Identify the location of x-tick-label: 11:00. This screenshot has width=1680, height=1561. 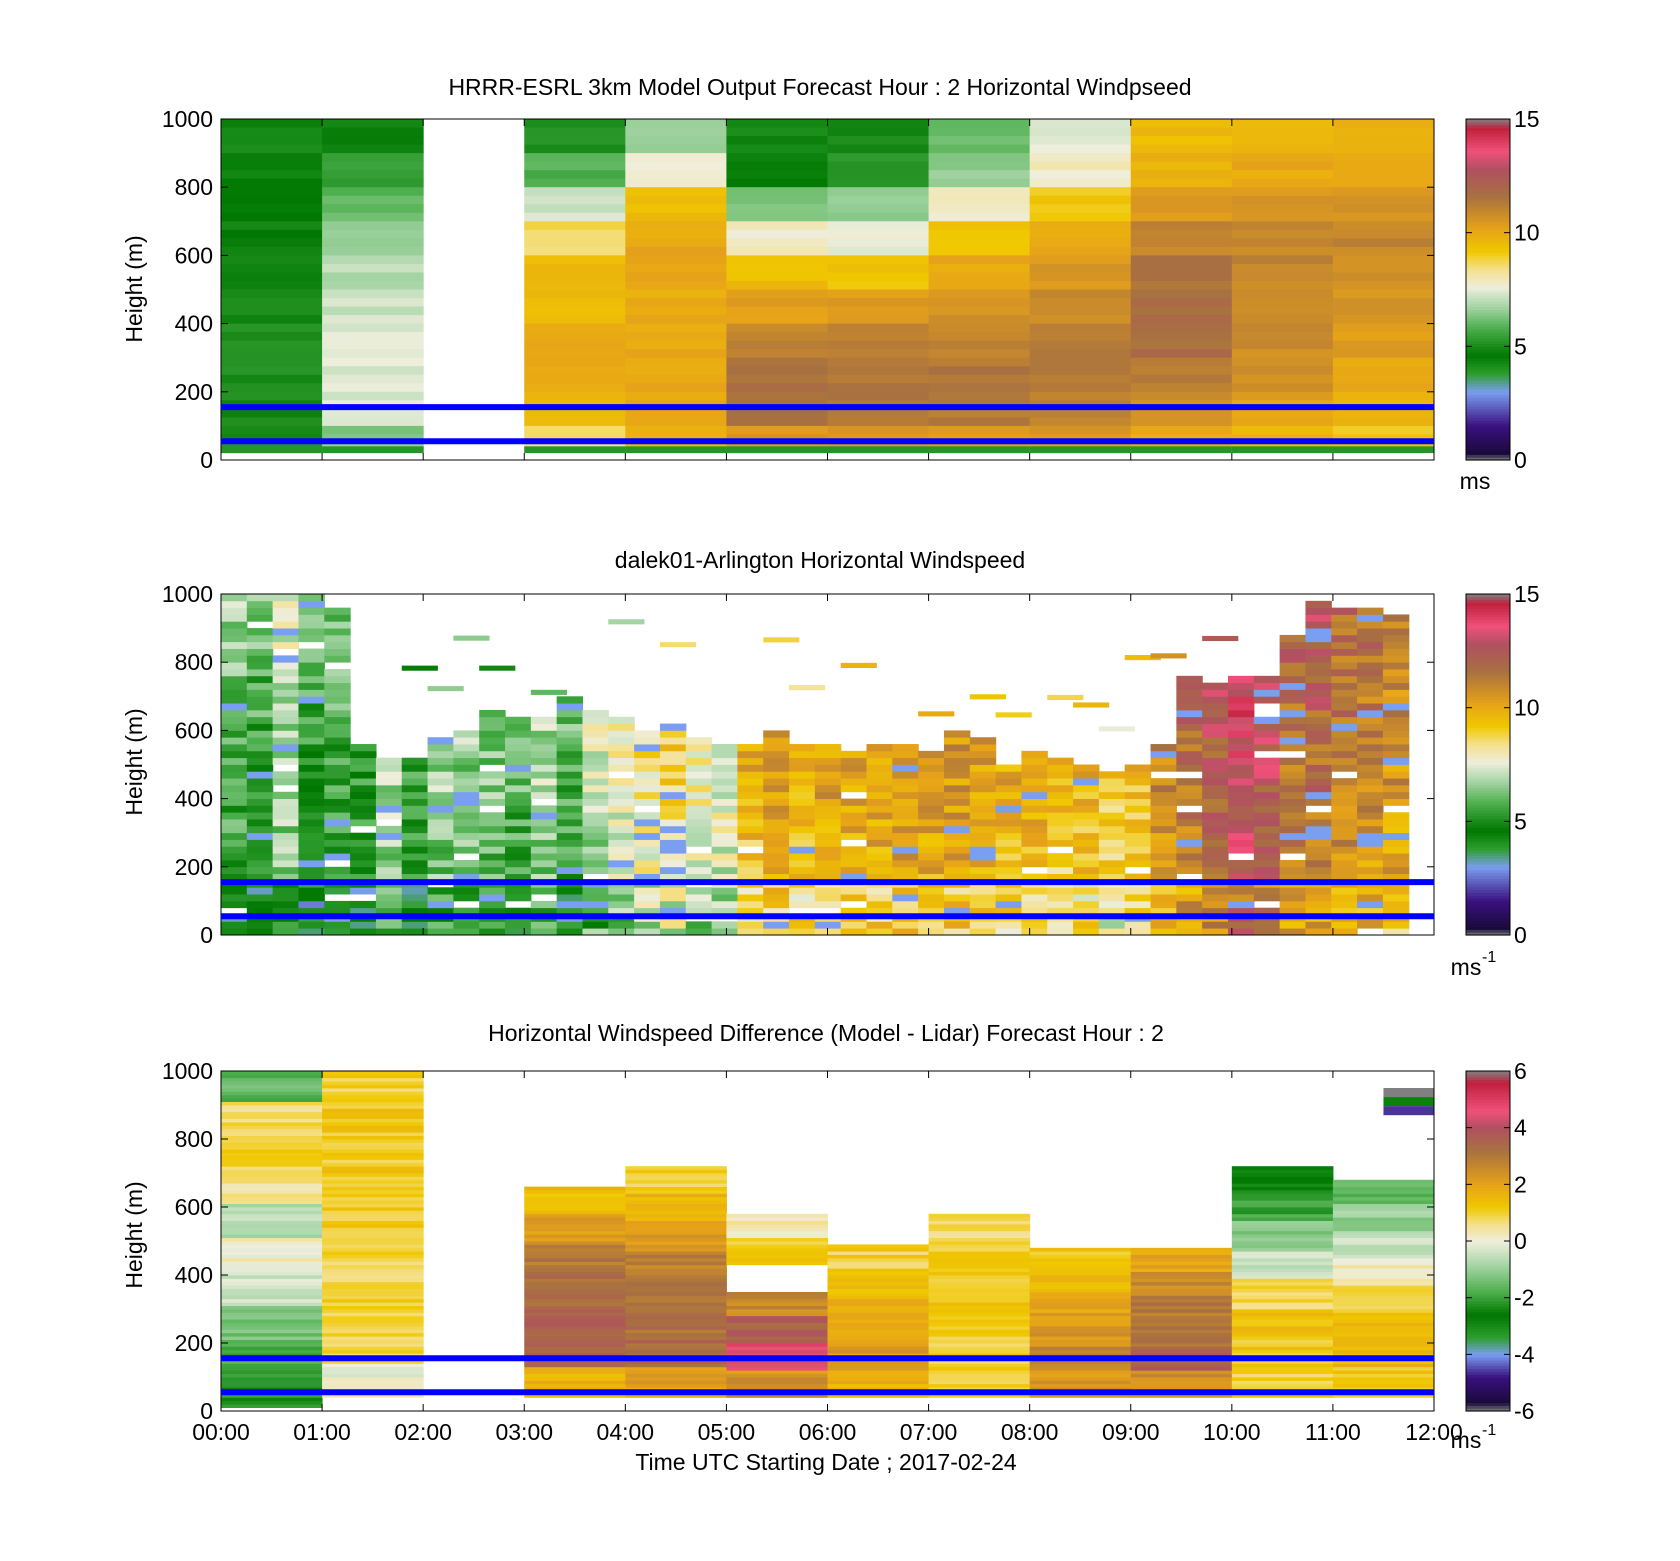
(1333, 1432).